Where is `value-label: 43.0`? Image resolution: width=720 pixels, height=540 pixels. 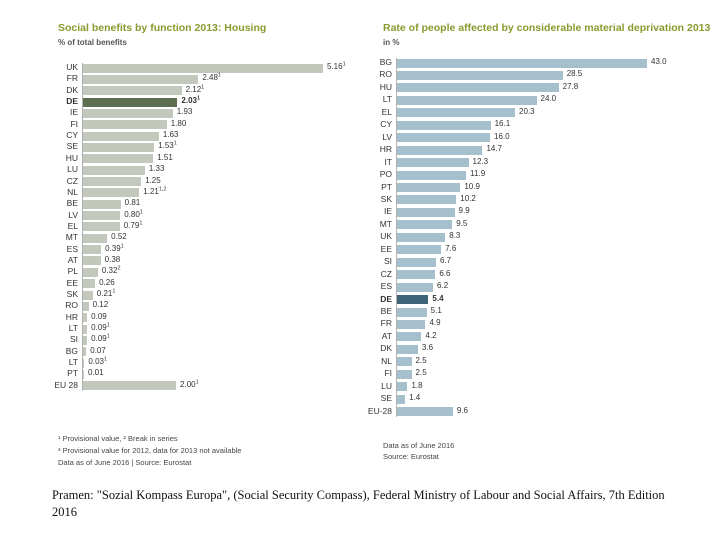 value-label: 43.0 is located at coordinates (659, 61).